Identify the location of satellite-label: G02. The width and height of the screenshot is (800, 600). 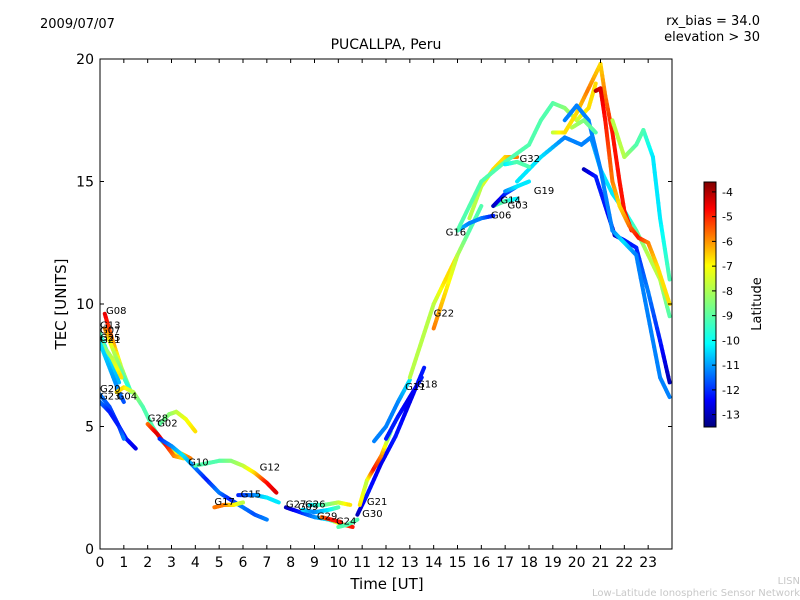
(167, 424).